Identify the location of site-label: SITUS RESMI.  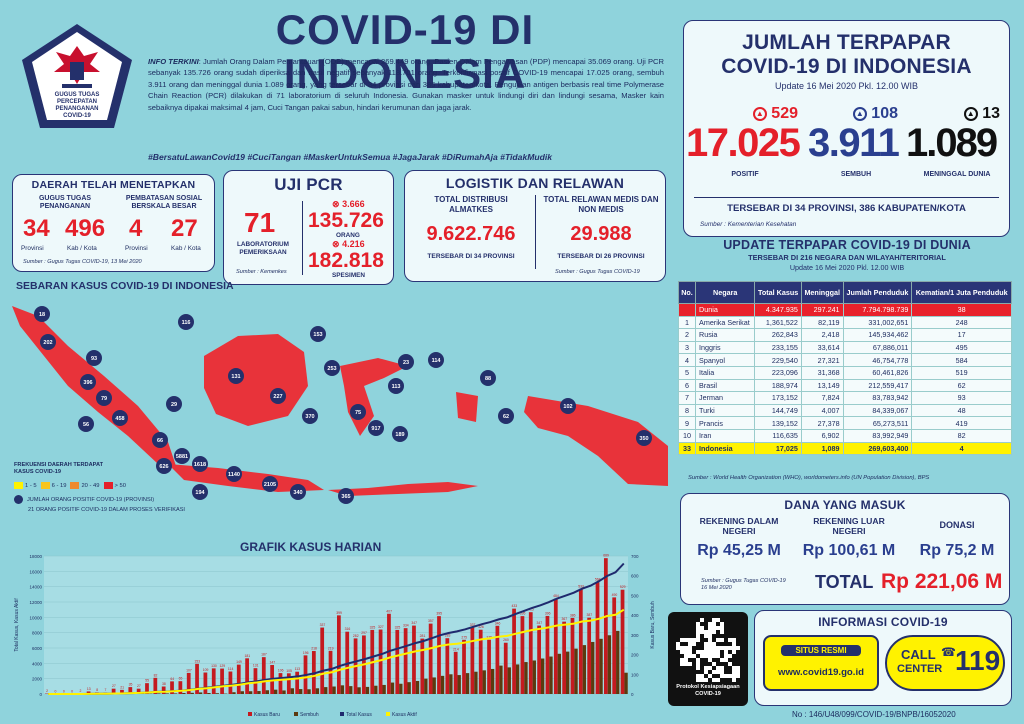
(821, 650).